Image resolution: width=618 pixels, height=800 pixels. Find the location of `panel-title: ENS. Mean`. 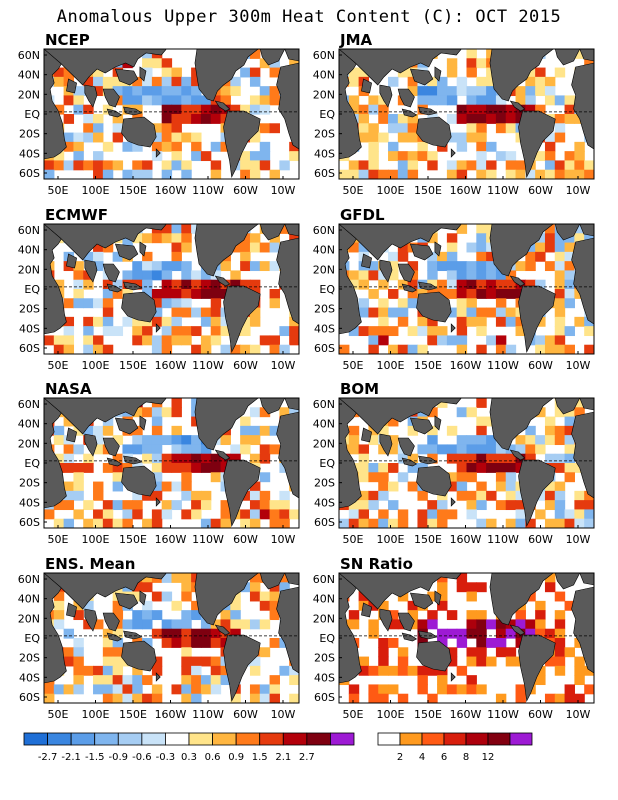

panel-title: ENS. Mean is located at coordinates (90, 564).